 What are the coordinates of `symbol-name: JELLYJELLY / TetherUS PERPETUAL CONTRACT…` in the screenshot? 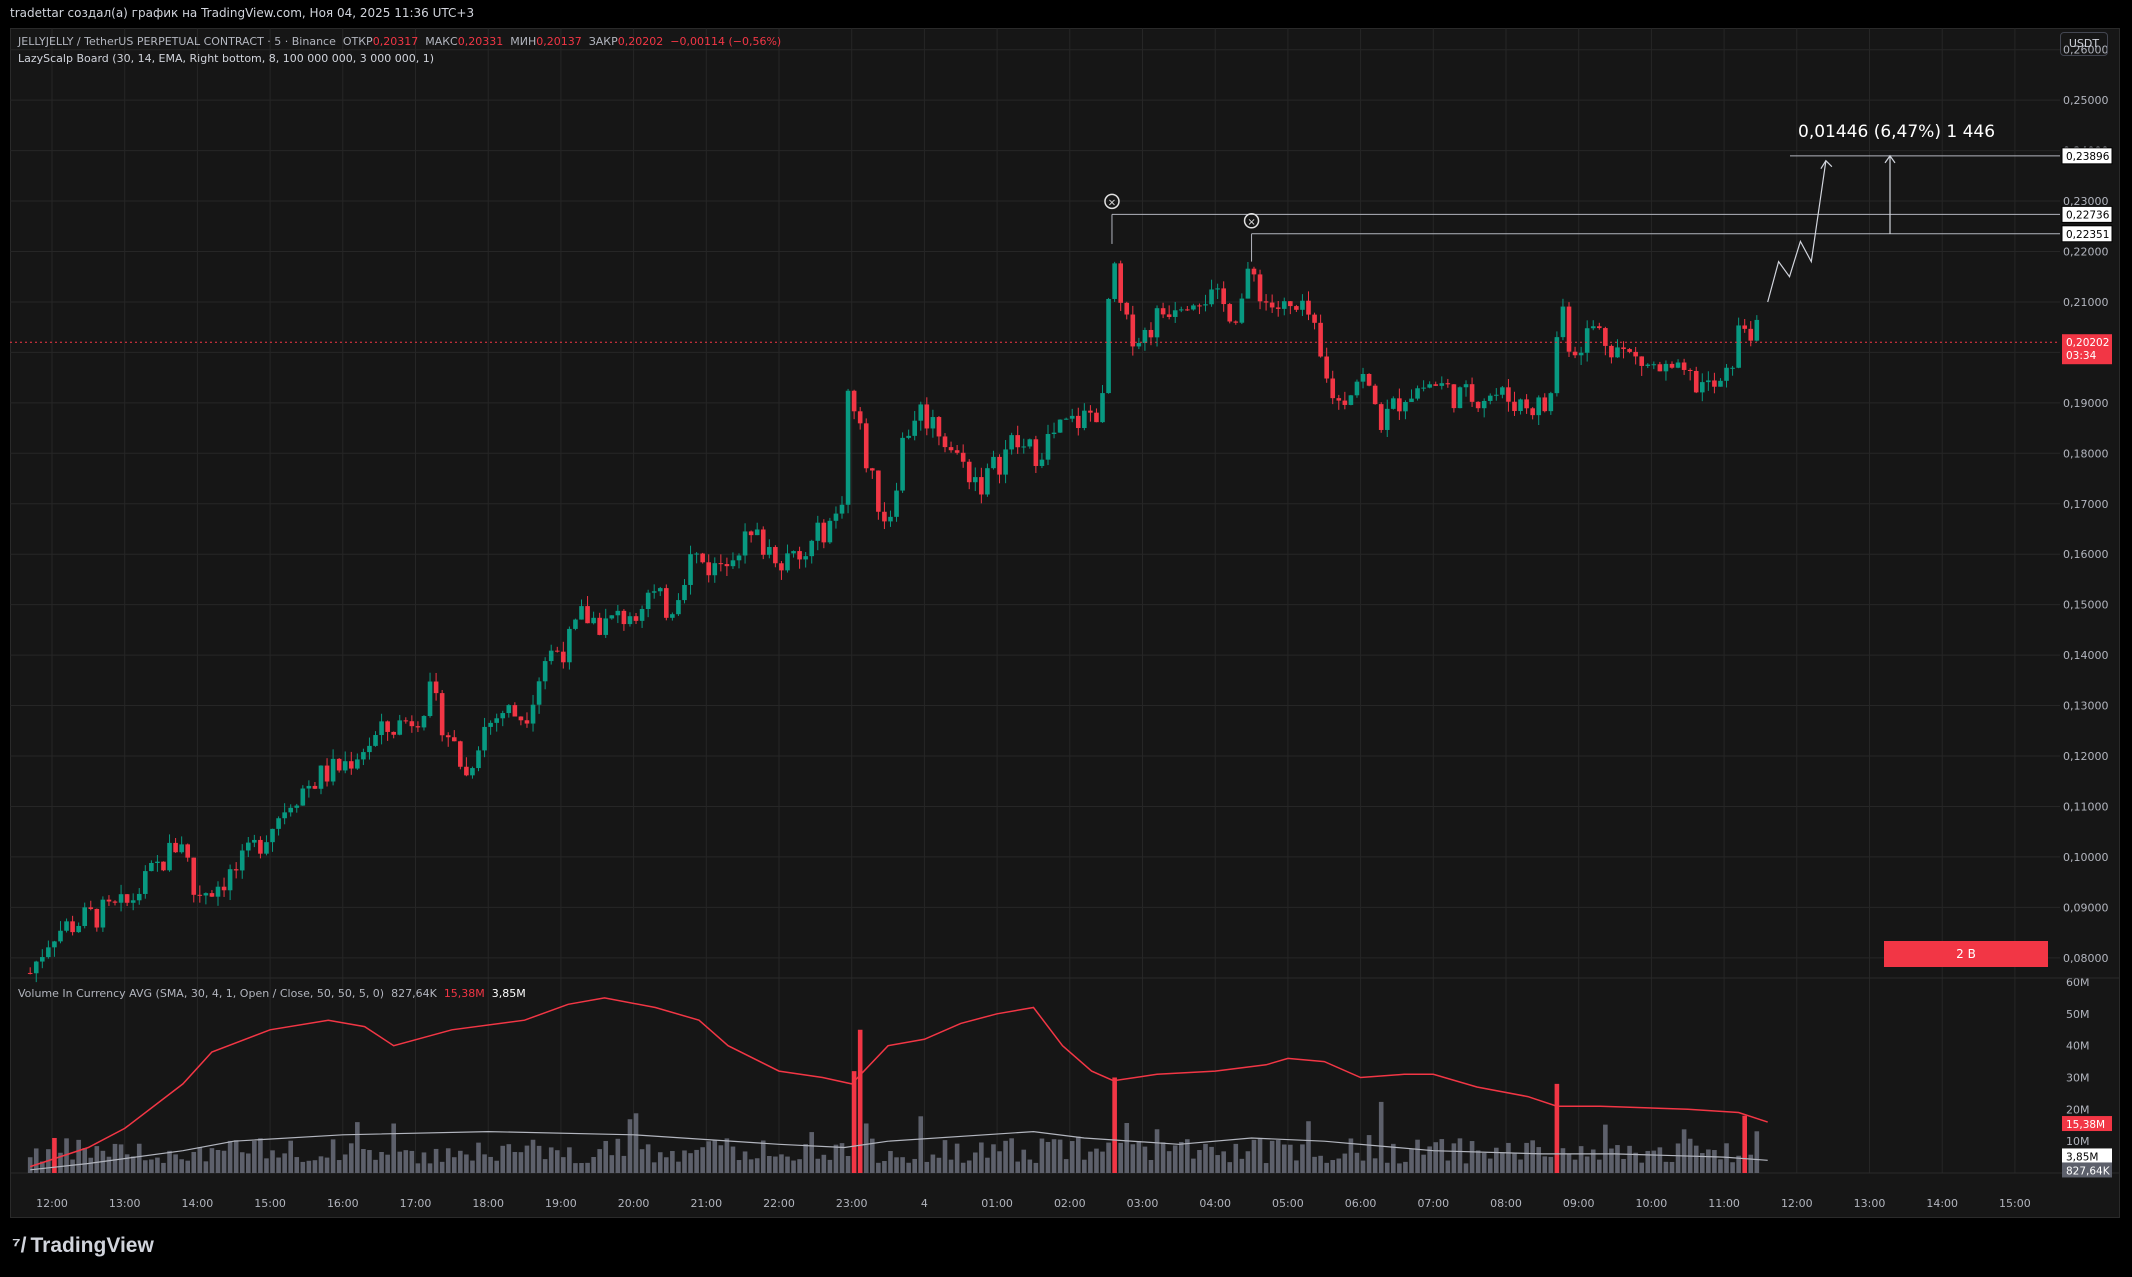 It's located at (177, 41).